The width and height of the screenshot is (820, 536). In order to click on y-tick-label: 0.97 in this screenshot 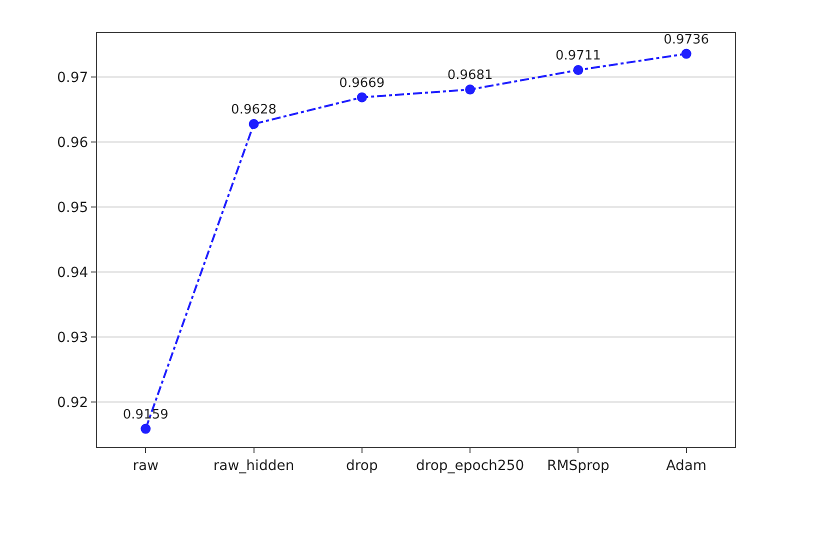, I will do `click(72, 78)`.